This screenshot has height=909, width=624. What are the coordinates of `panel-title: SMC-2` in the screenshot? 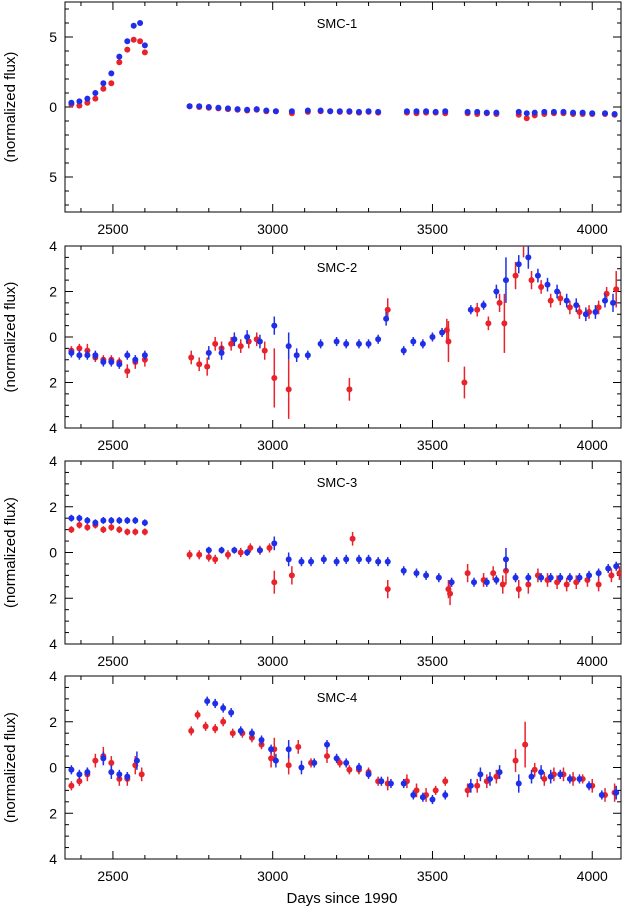 It's located at (337, 267).